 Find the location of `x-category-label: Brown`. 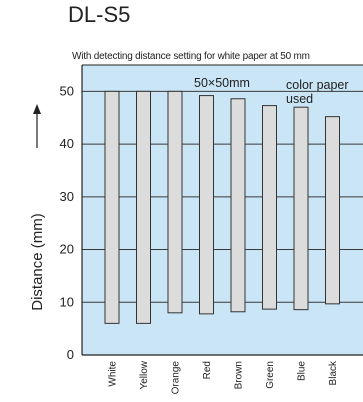

x-category-label: Brown is located at coordinates (239, 375).